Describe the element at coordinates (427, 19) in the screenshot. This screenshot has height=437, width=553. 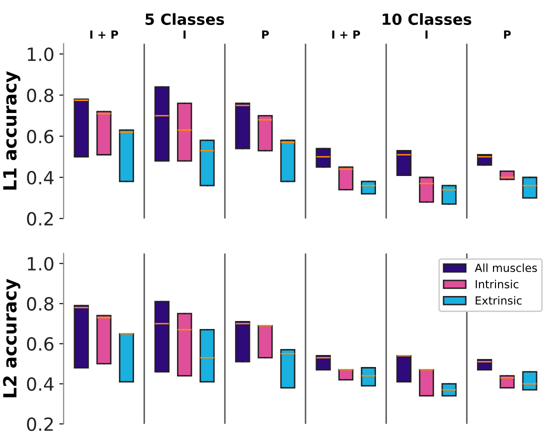
I see `text: 10 Classes` at that location.